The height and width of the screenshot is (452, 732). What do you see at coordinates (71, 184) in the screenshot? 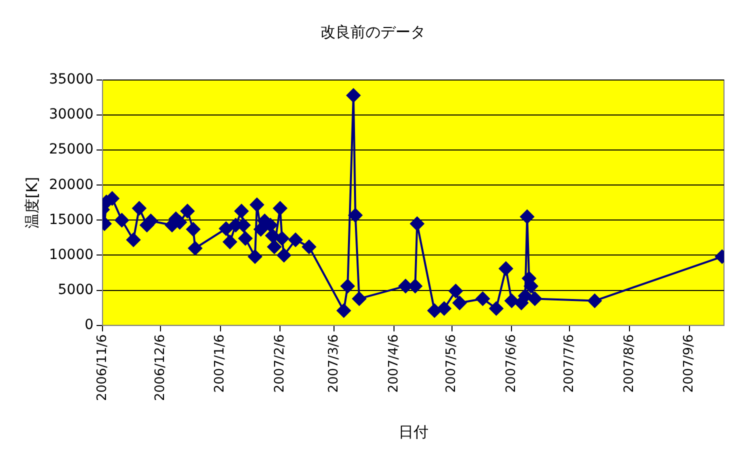
I see `y-tick-label: 20000` at bounding box center [71, 184].